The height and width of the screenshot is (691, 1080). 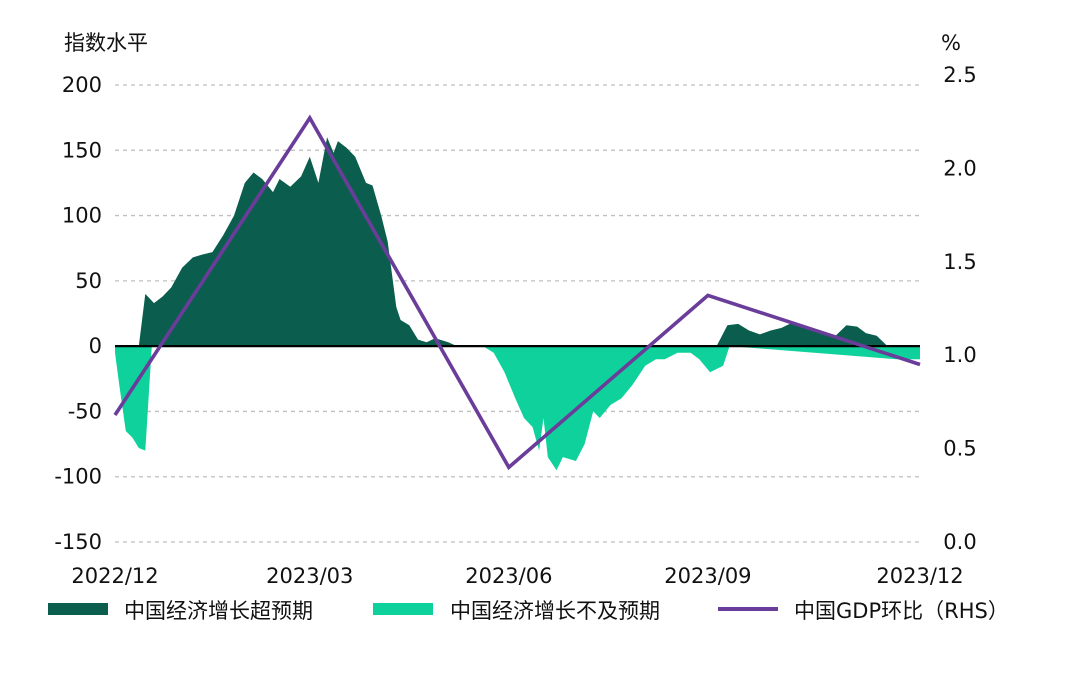 I want to click on legend-label-miss: 中国经济增长不及预期, so click(x=555, y=611).